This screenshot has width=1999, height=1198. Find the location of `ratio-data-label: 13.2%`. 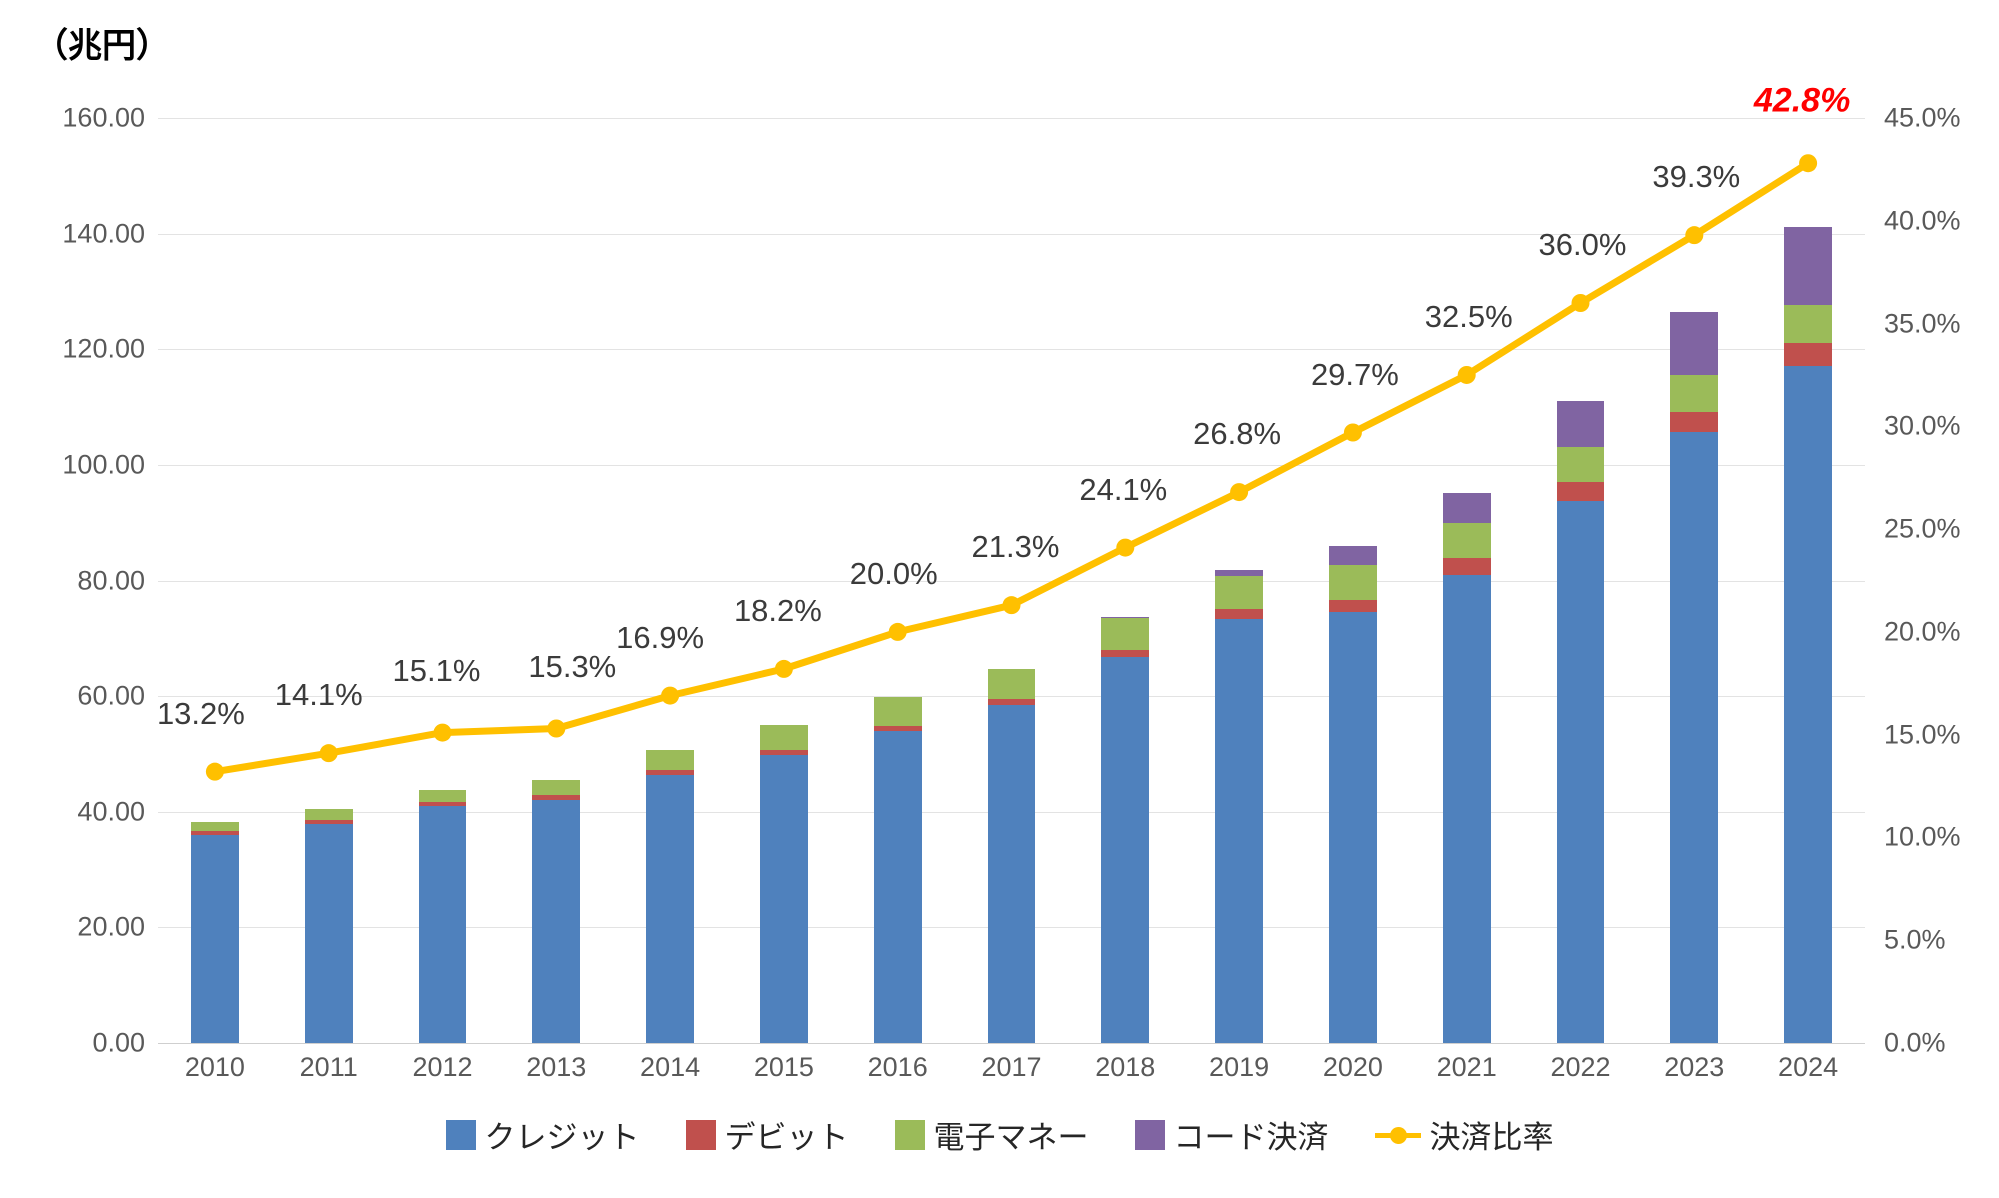

ratio-data-label: 13.2% is located at coordinates (200, 713).